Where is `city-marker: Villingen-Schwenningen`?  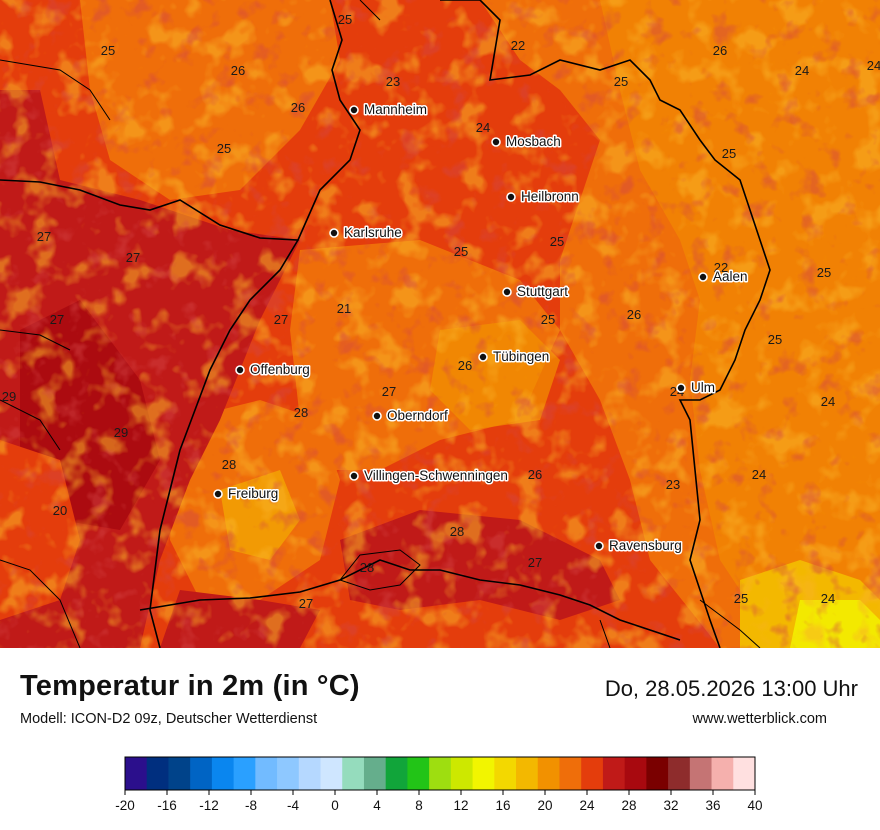
city-marker: Villingen-Schwenningen is located at coordinates (429, 476).